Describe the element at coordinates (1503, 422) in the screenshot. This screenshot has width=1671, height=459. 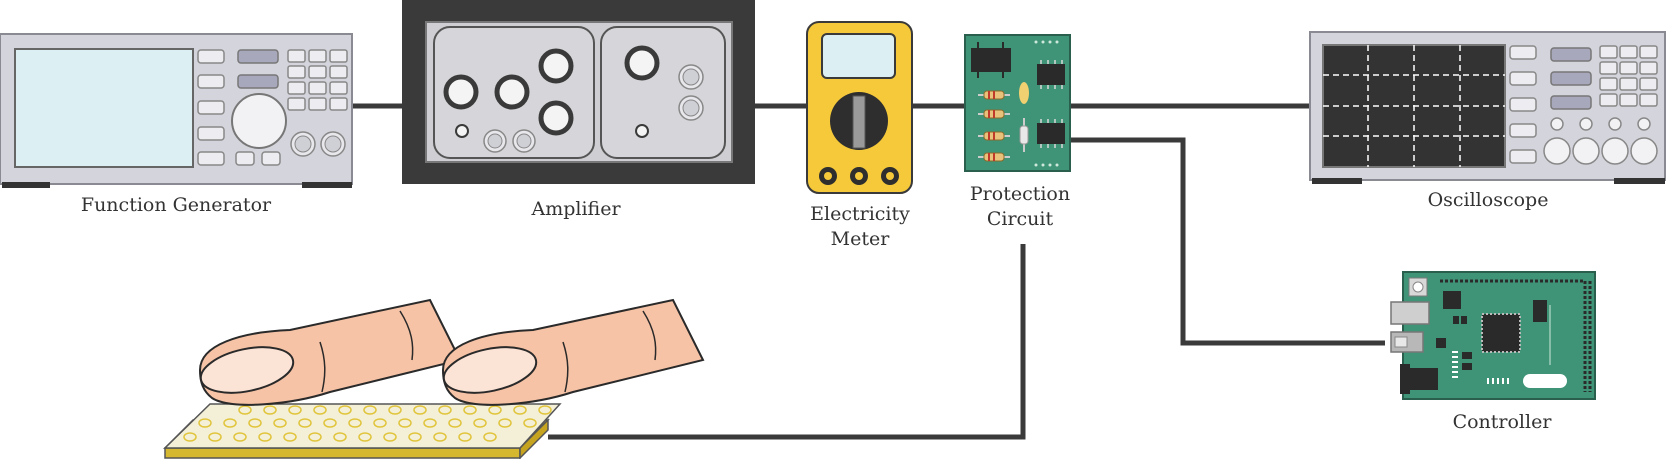
I see `controller-label: Controller` at that location.